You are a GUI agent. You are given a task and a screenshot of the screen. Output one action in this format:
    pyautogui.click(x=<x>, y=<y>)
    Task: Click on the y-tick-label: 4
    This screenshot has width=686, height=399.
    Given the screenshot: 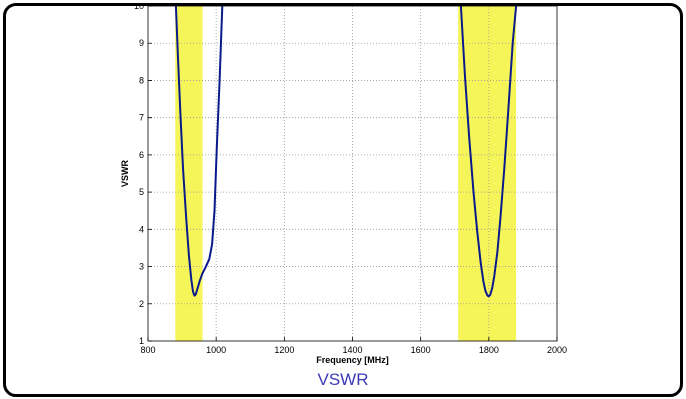 What is the action you would take?
    pyautogui.click(x=141, y=229)
    